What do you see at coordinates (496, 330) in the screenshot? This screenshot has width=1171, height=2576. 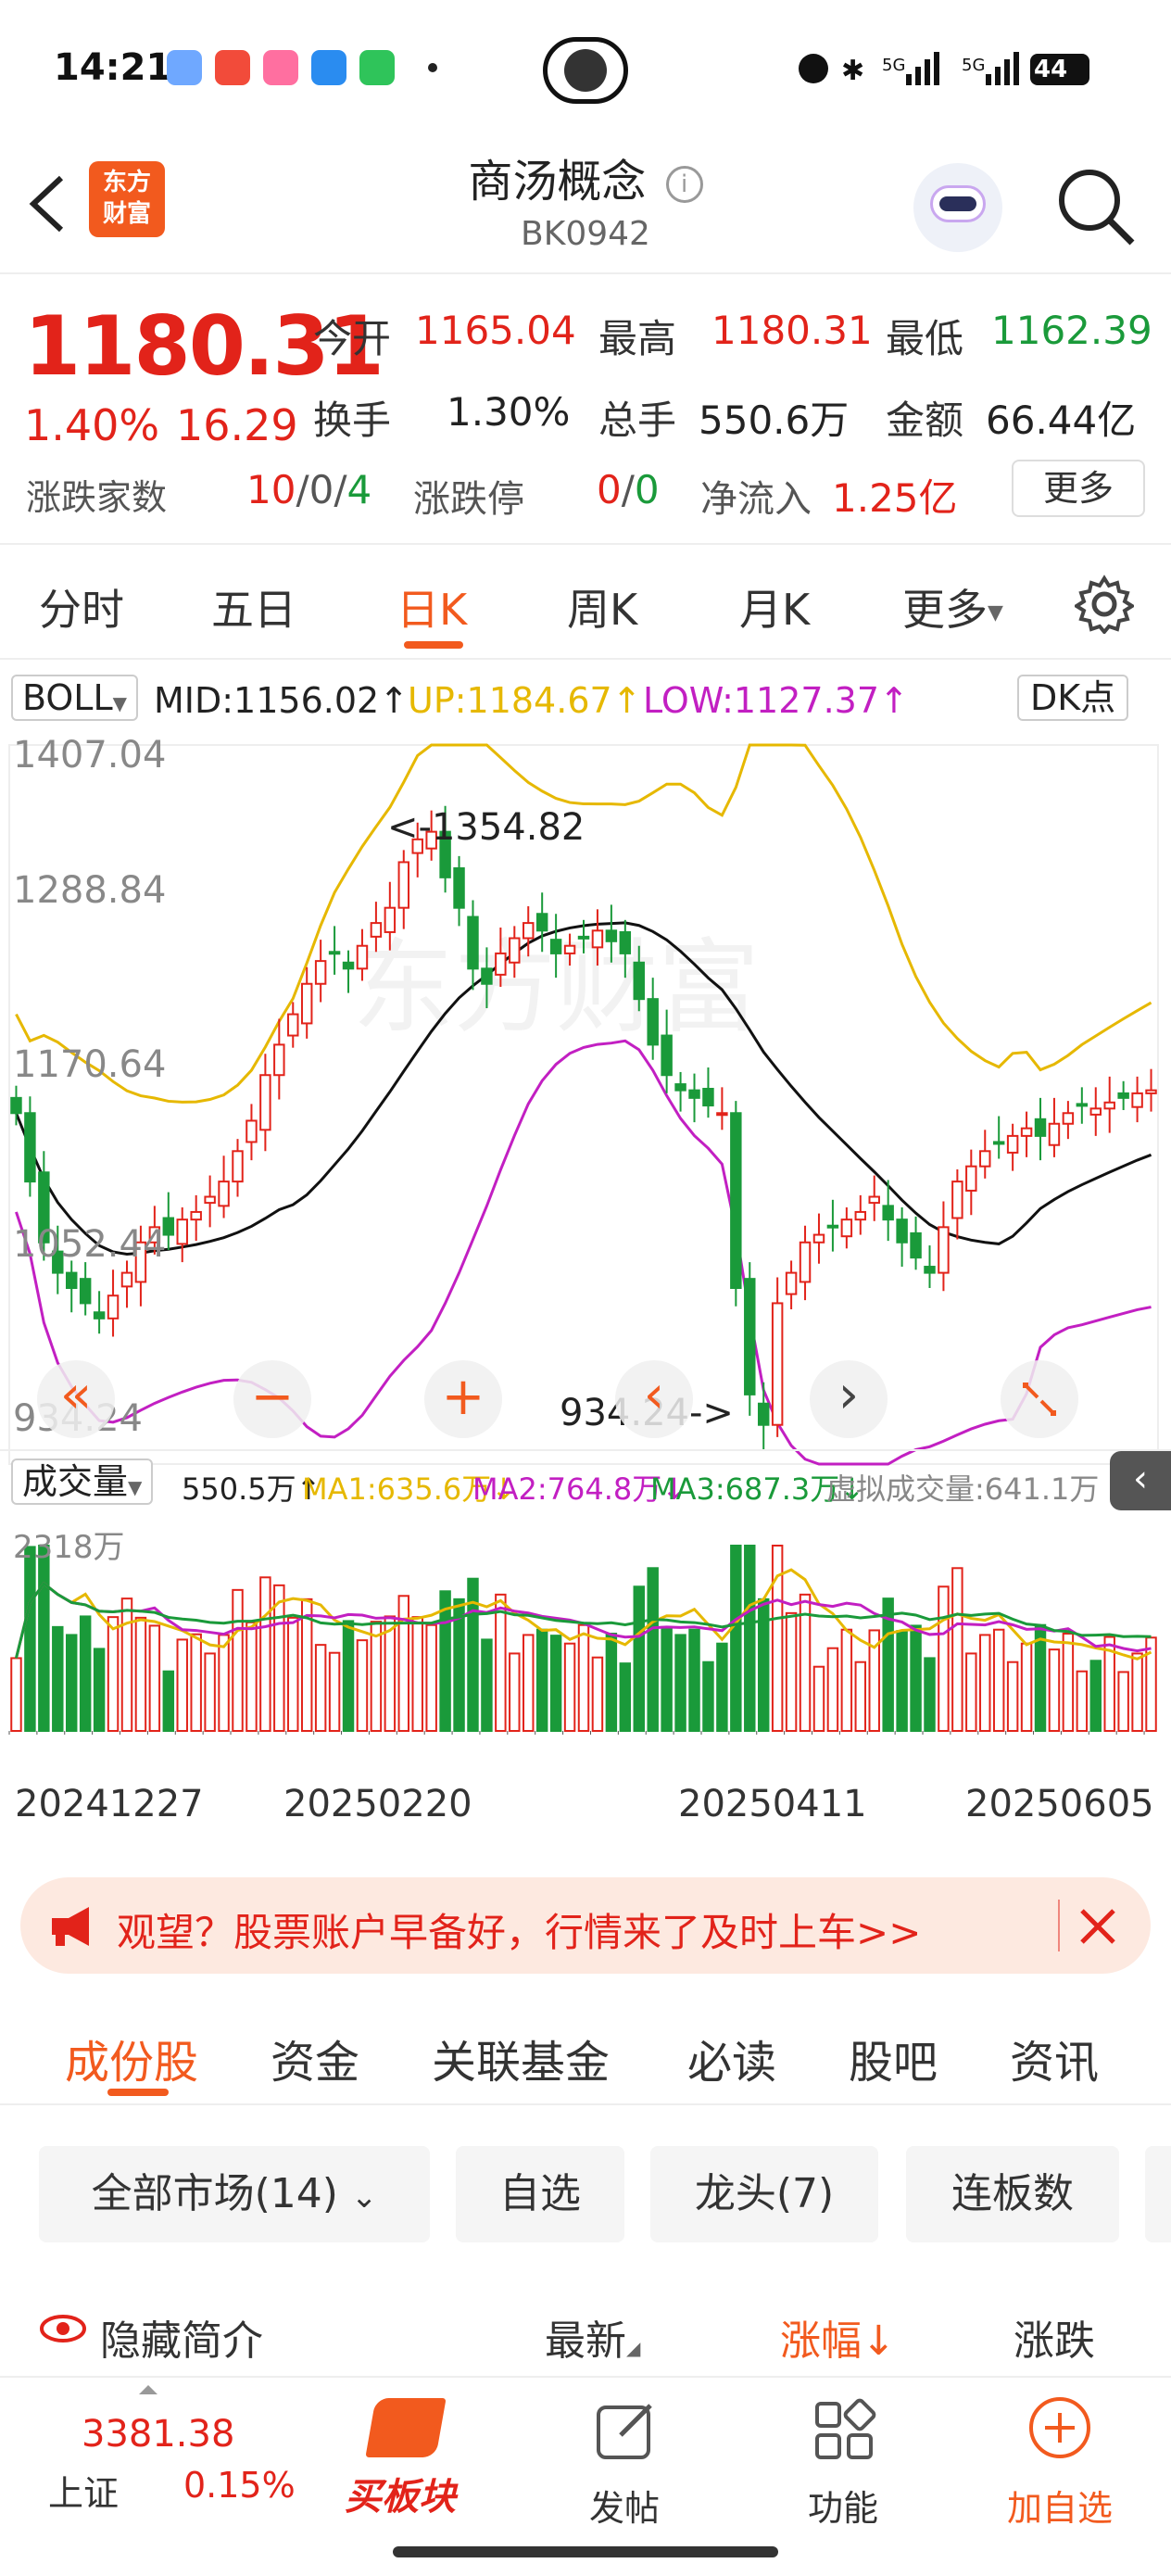 I see `open-value: 1165.04` at bounding box center [496, 330].